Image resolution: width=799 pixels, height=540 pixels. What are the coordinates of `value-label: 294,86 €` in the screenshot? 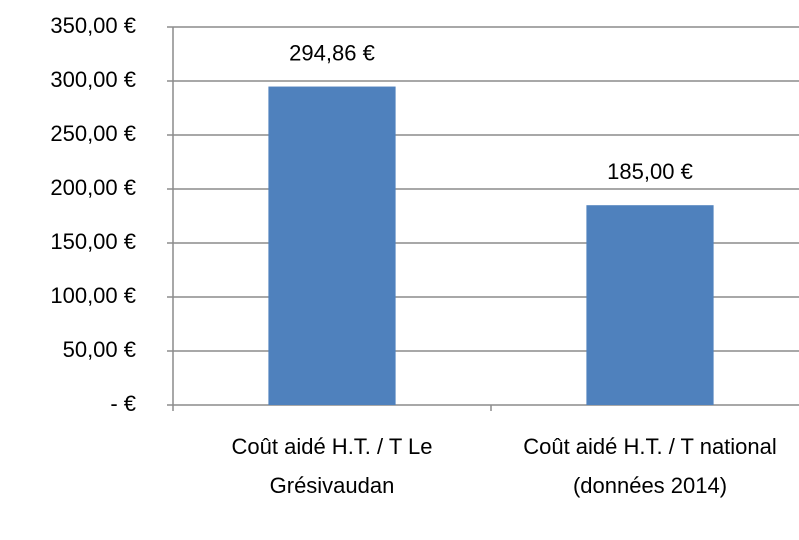 It's located at (332, 52).